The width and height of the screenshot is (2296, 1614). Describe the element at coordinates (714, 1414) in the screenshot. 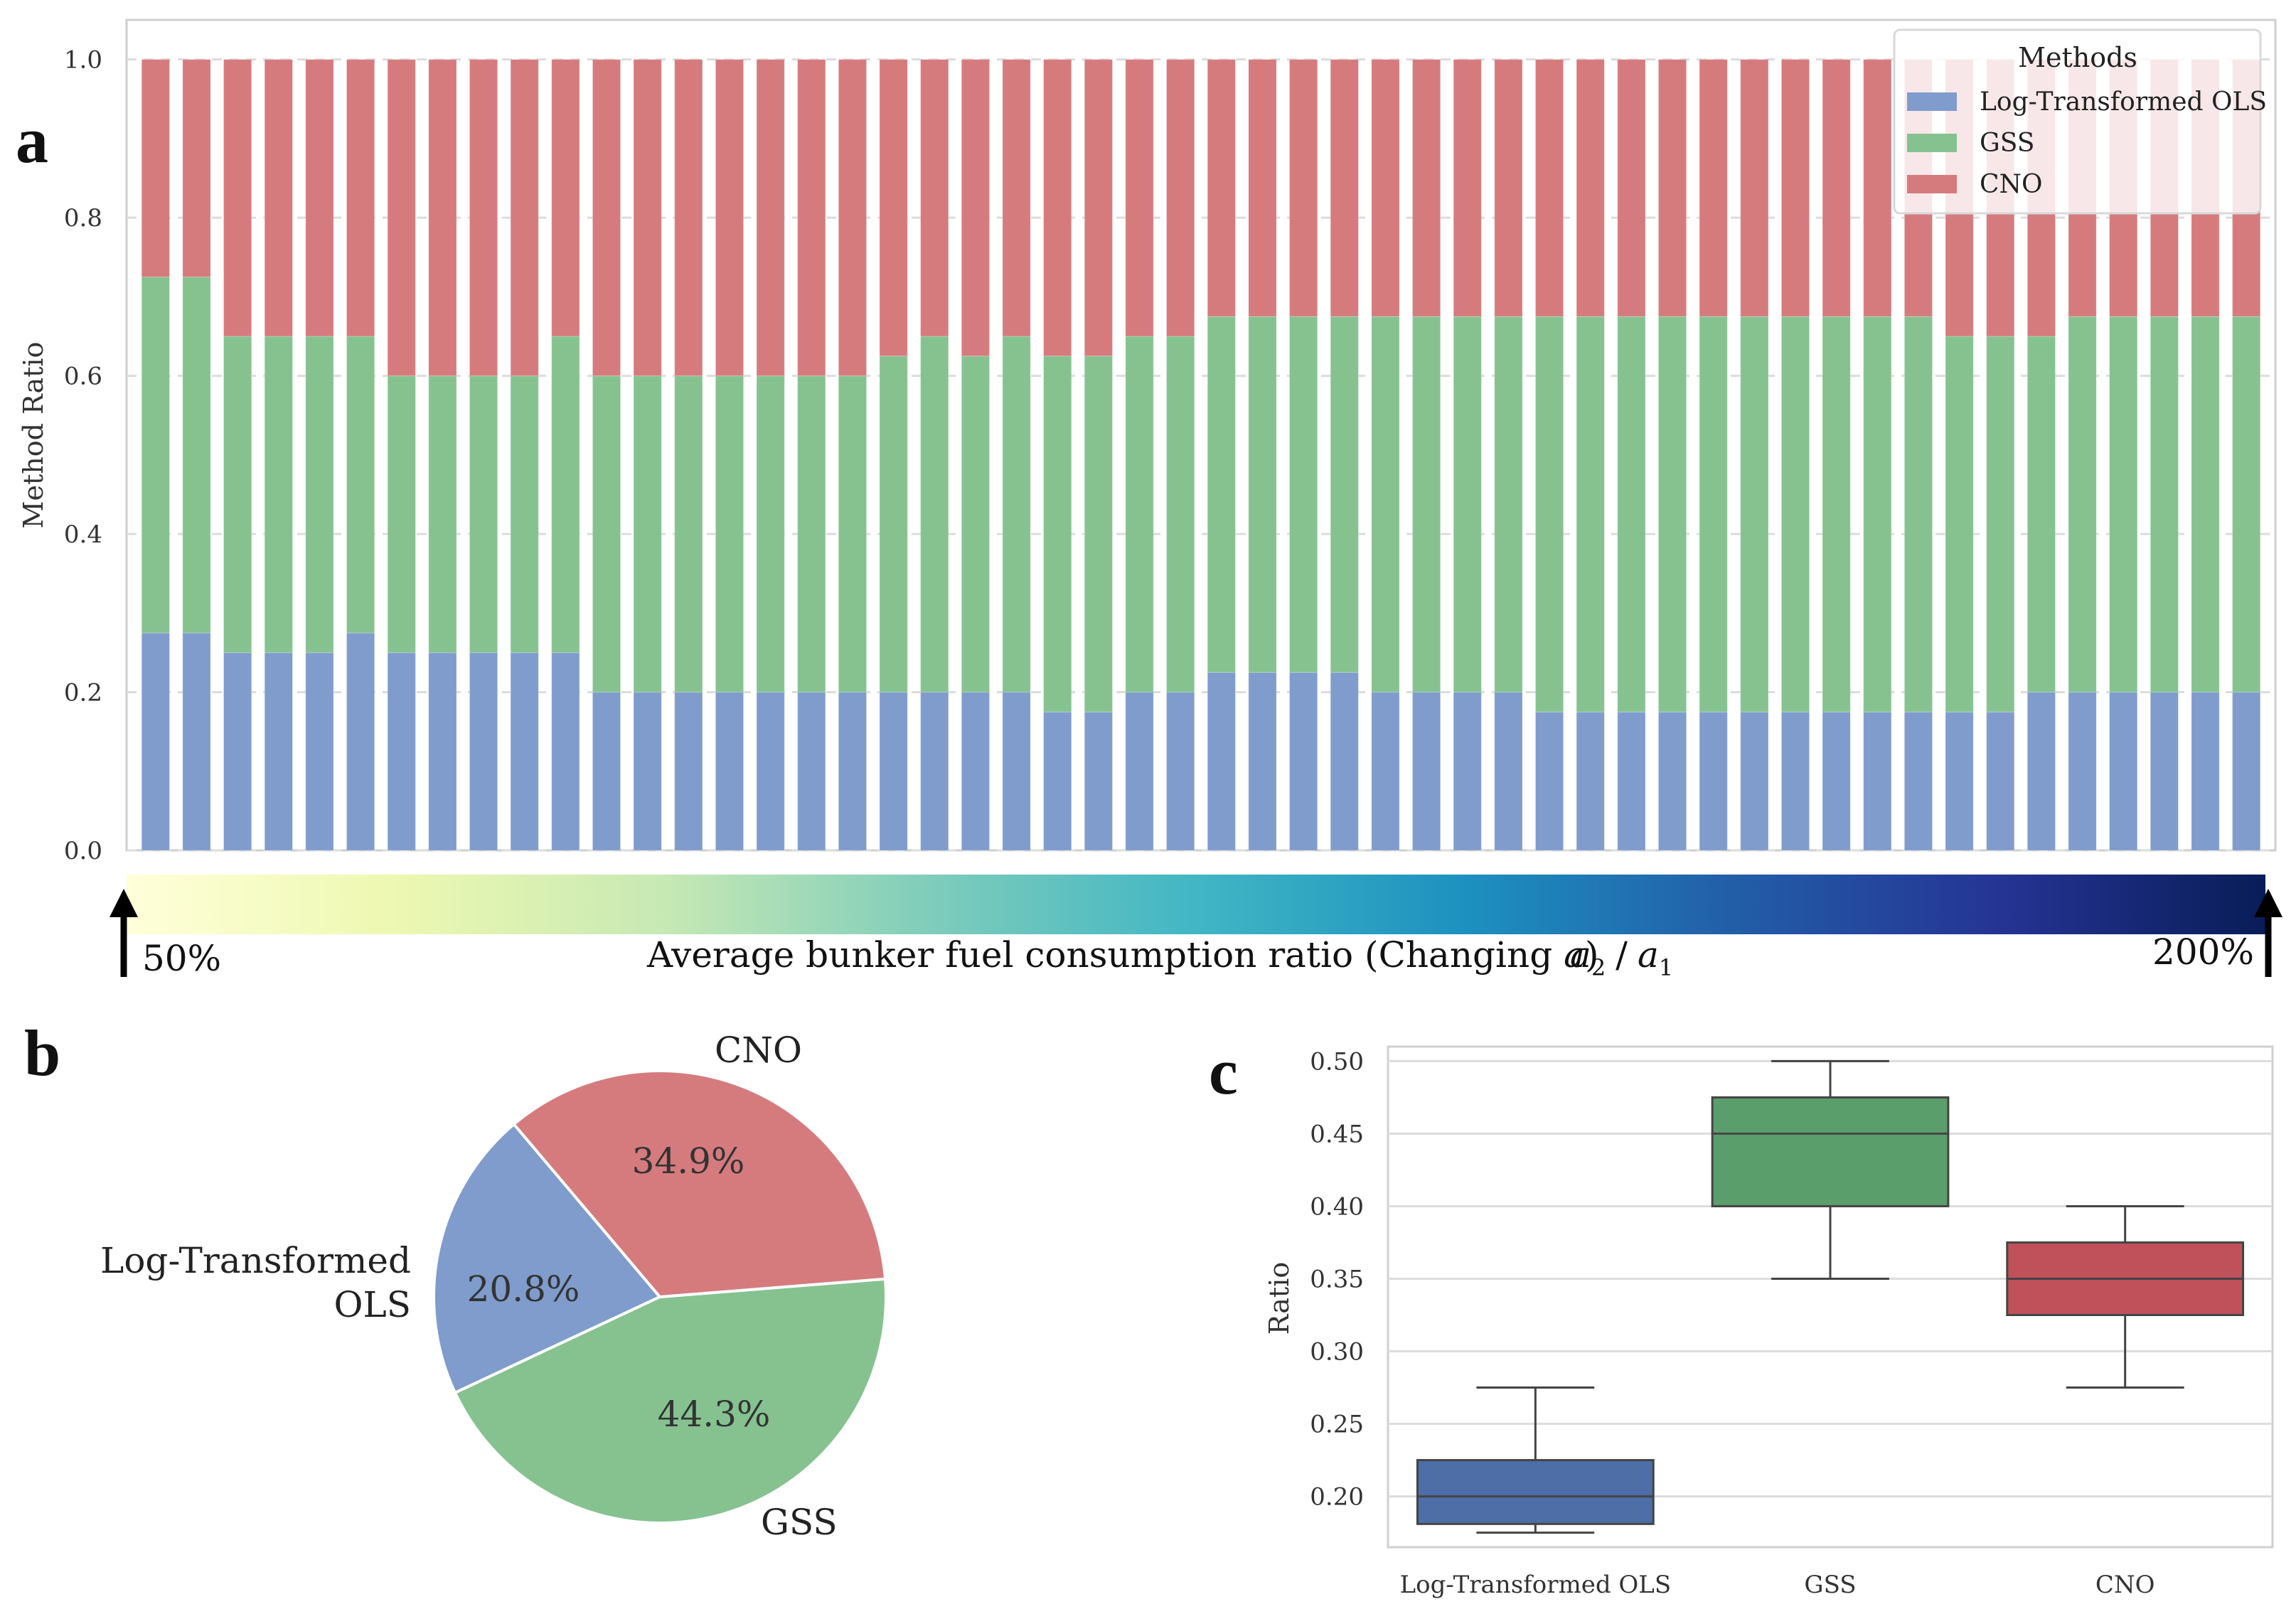

I see `pie-pct-gss: 44.3%` at that location.